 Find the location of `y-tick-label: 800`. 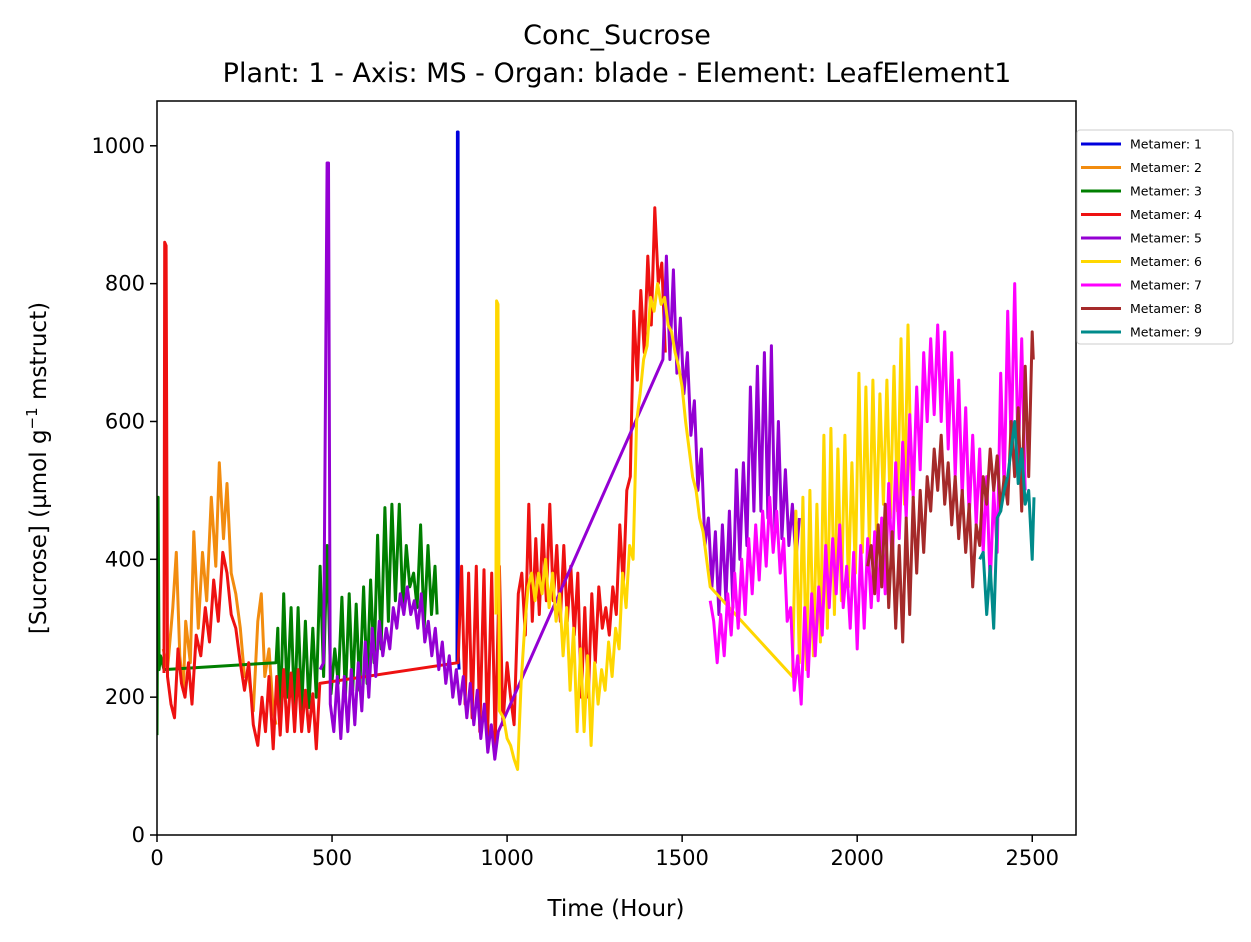

y-tick-label: 800 is located at coordinates (125, 284).